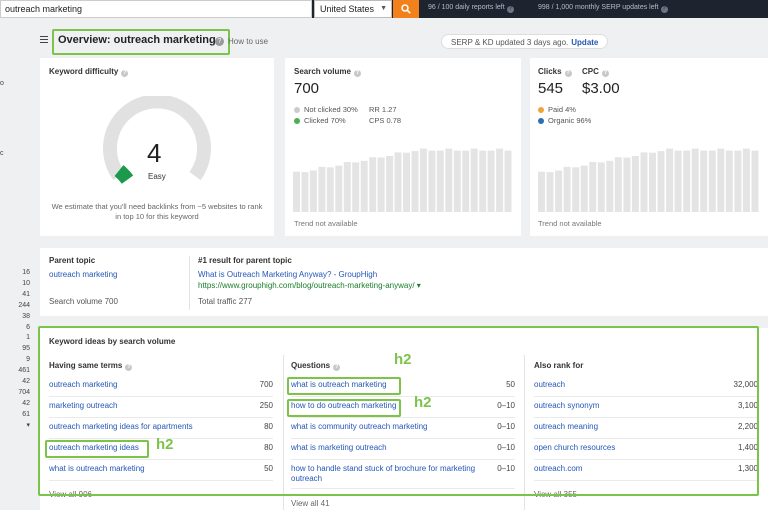 Image resolution: width=768 pixels, height=510 pixels. What do you see at coordinates (646, 471) in the screenshot?
I see `keyword-row: outreach.com 1,300` at bounding box center [646, 471].